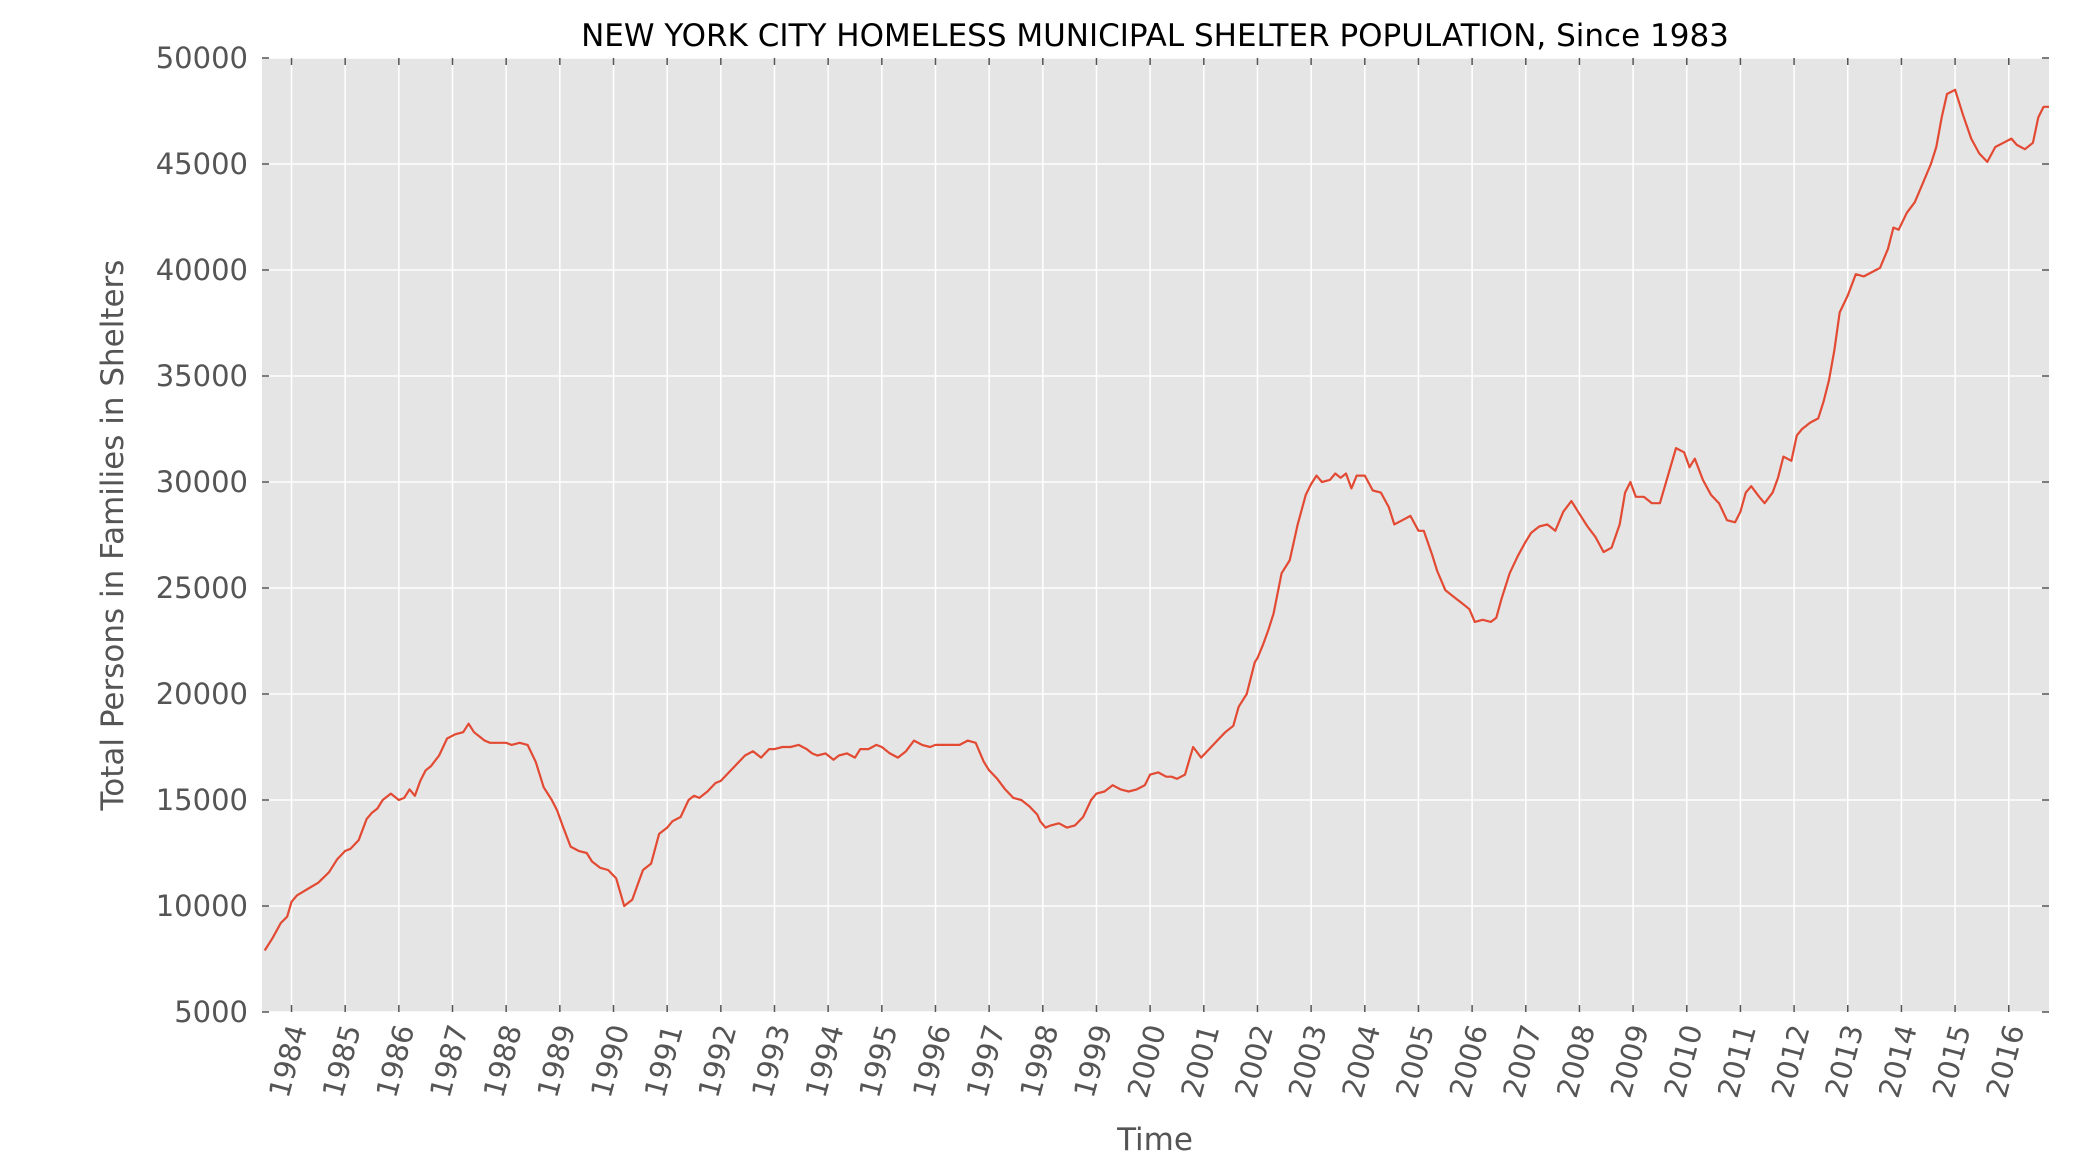 The height and width of the screenshot is (1169, 2094). I want to click on x-tick-label: 2010, so click(1683, 1061).